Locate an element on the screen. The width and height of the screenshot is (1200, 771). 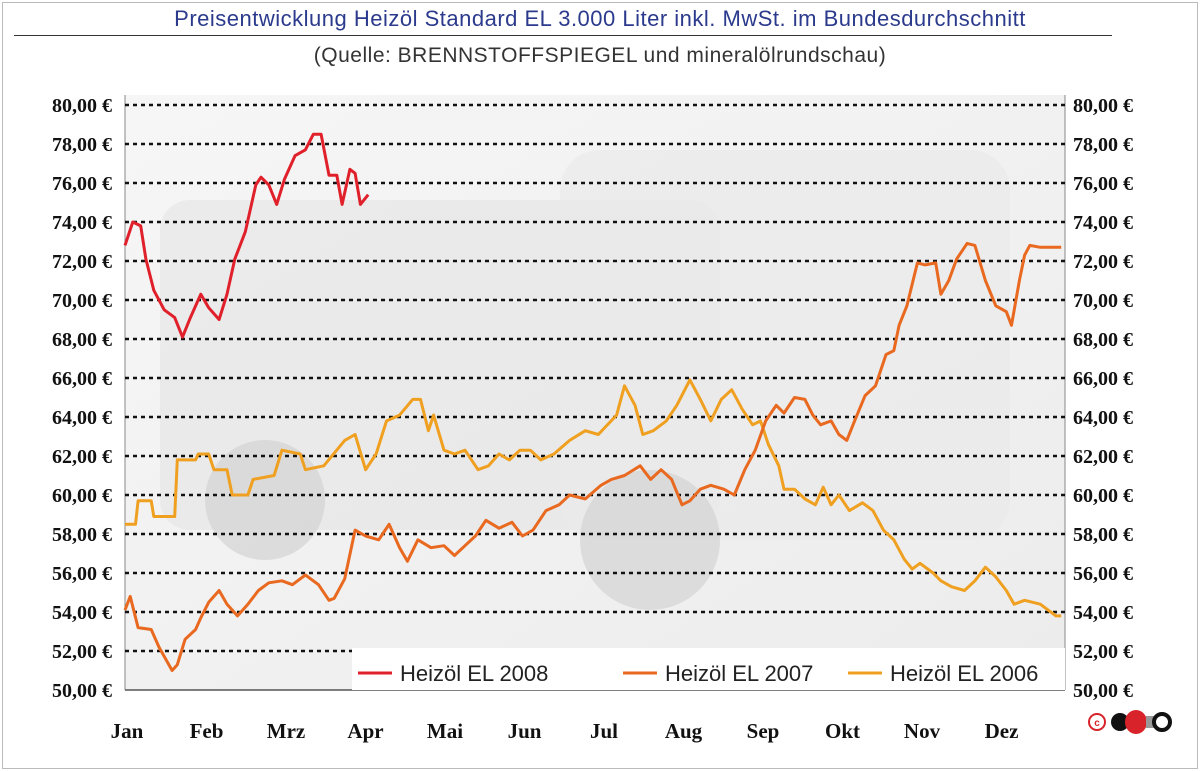
x-tick-label: Aug is located at coordinates (684, 731).